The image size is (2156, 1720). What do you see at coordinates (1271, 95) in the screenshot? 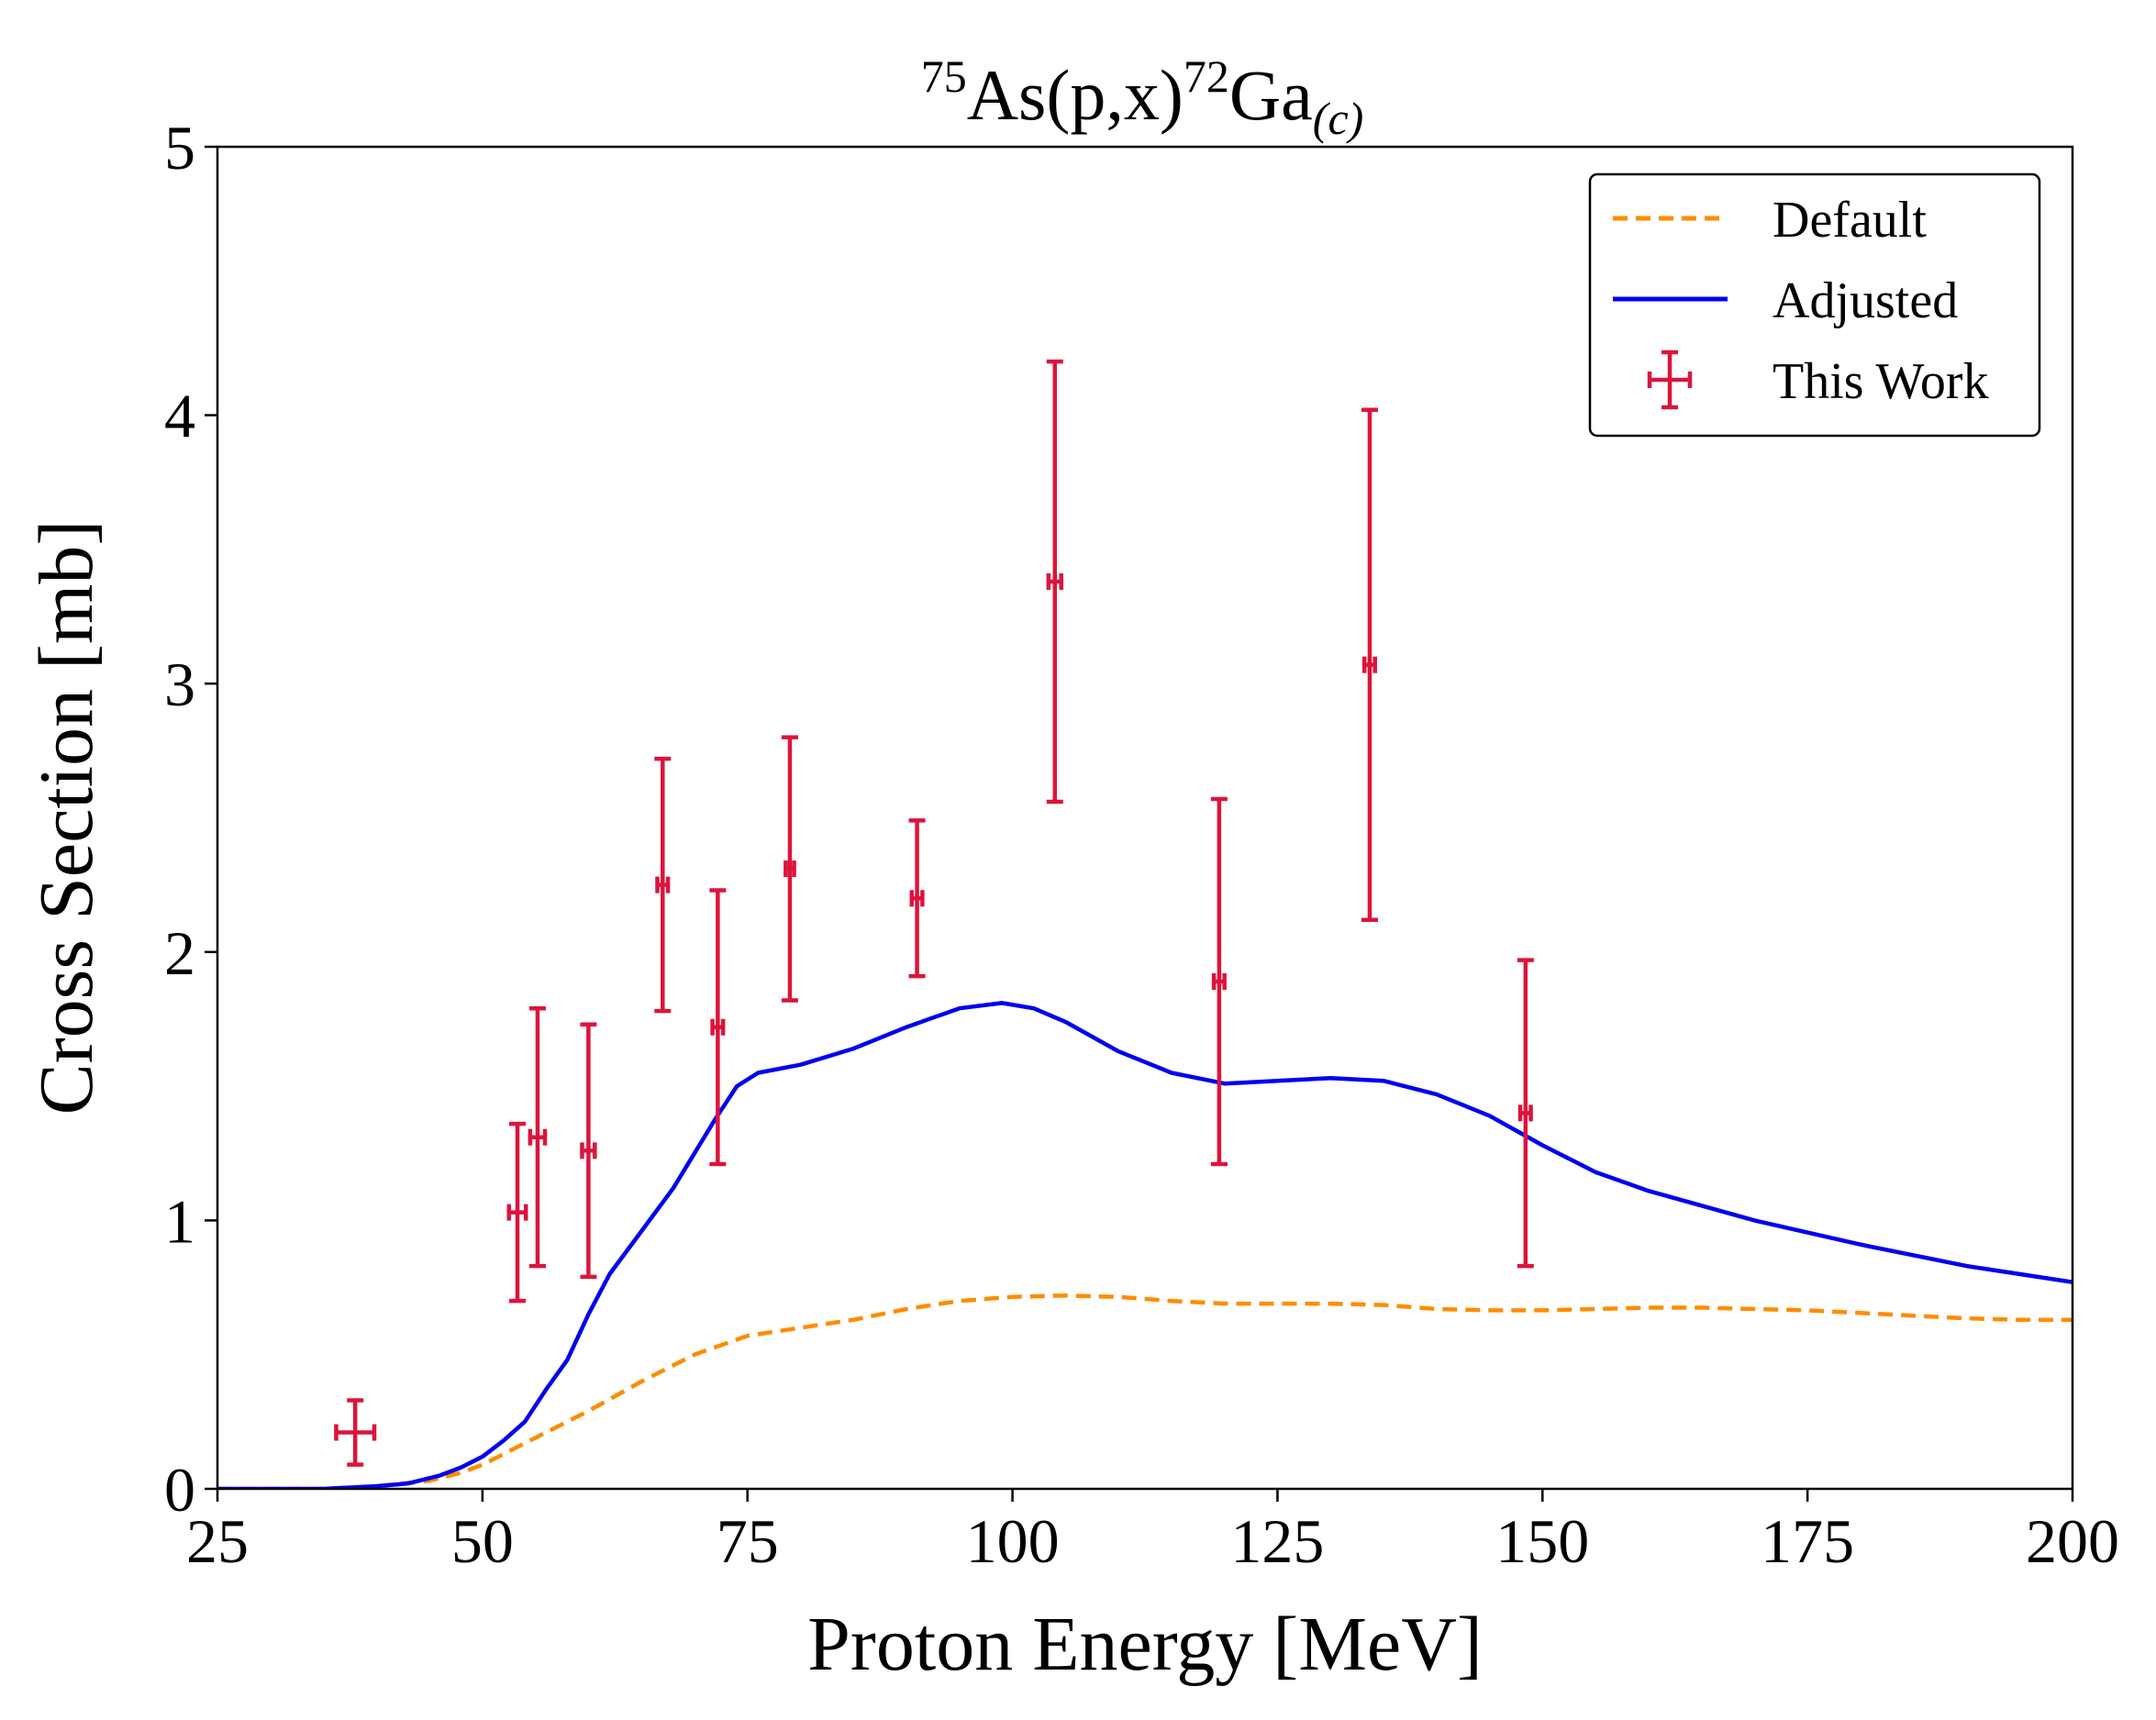
I see `title-product: Ga` at bounding box center [1271, 95].